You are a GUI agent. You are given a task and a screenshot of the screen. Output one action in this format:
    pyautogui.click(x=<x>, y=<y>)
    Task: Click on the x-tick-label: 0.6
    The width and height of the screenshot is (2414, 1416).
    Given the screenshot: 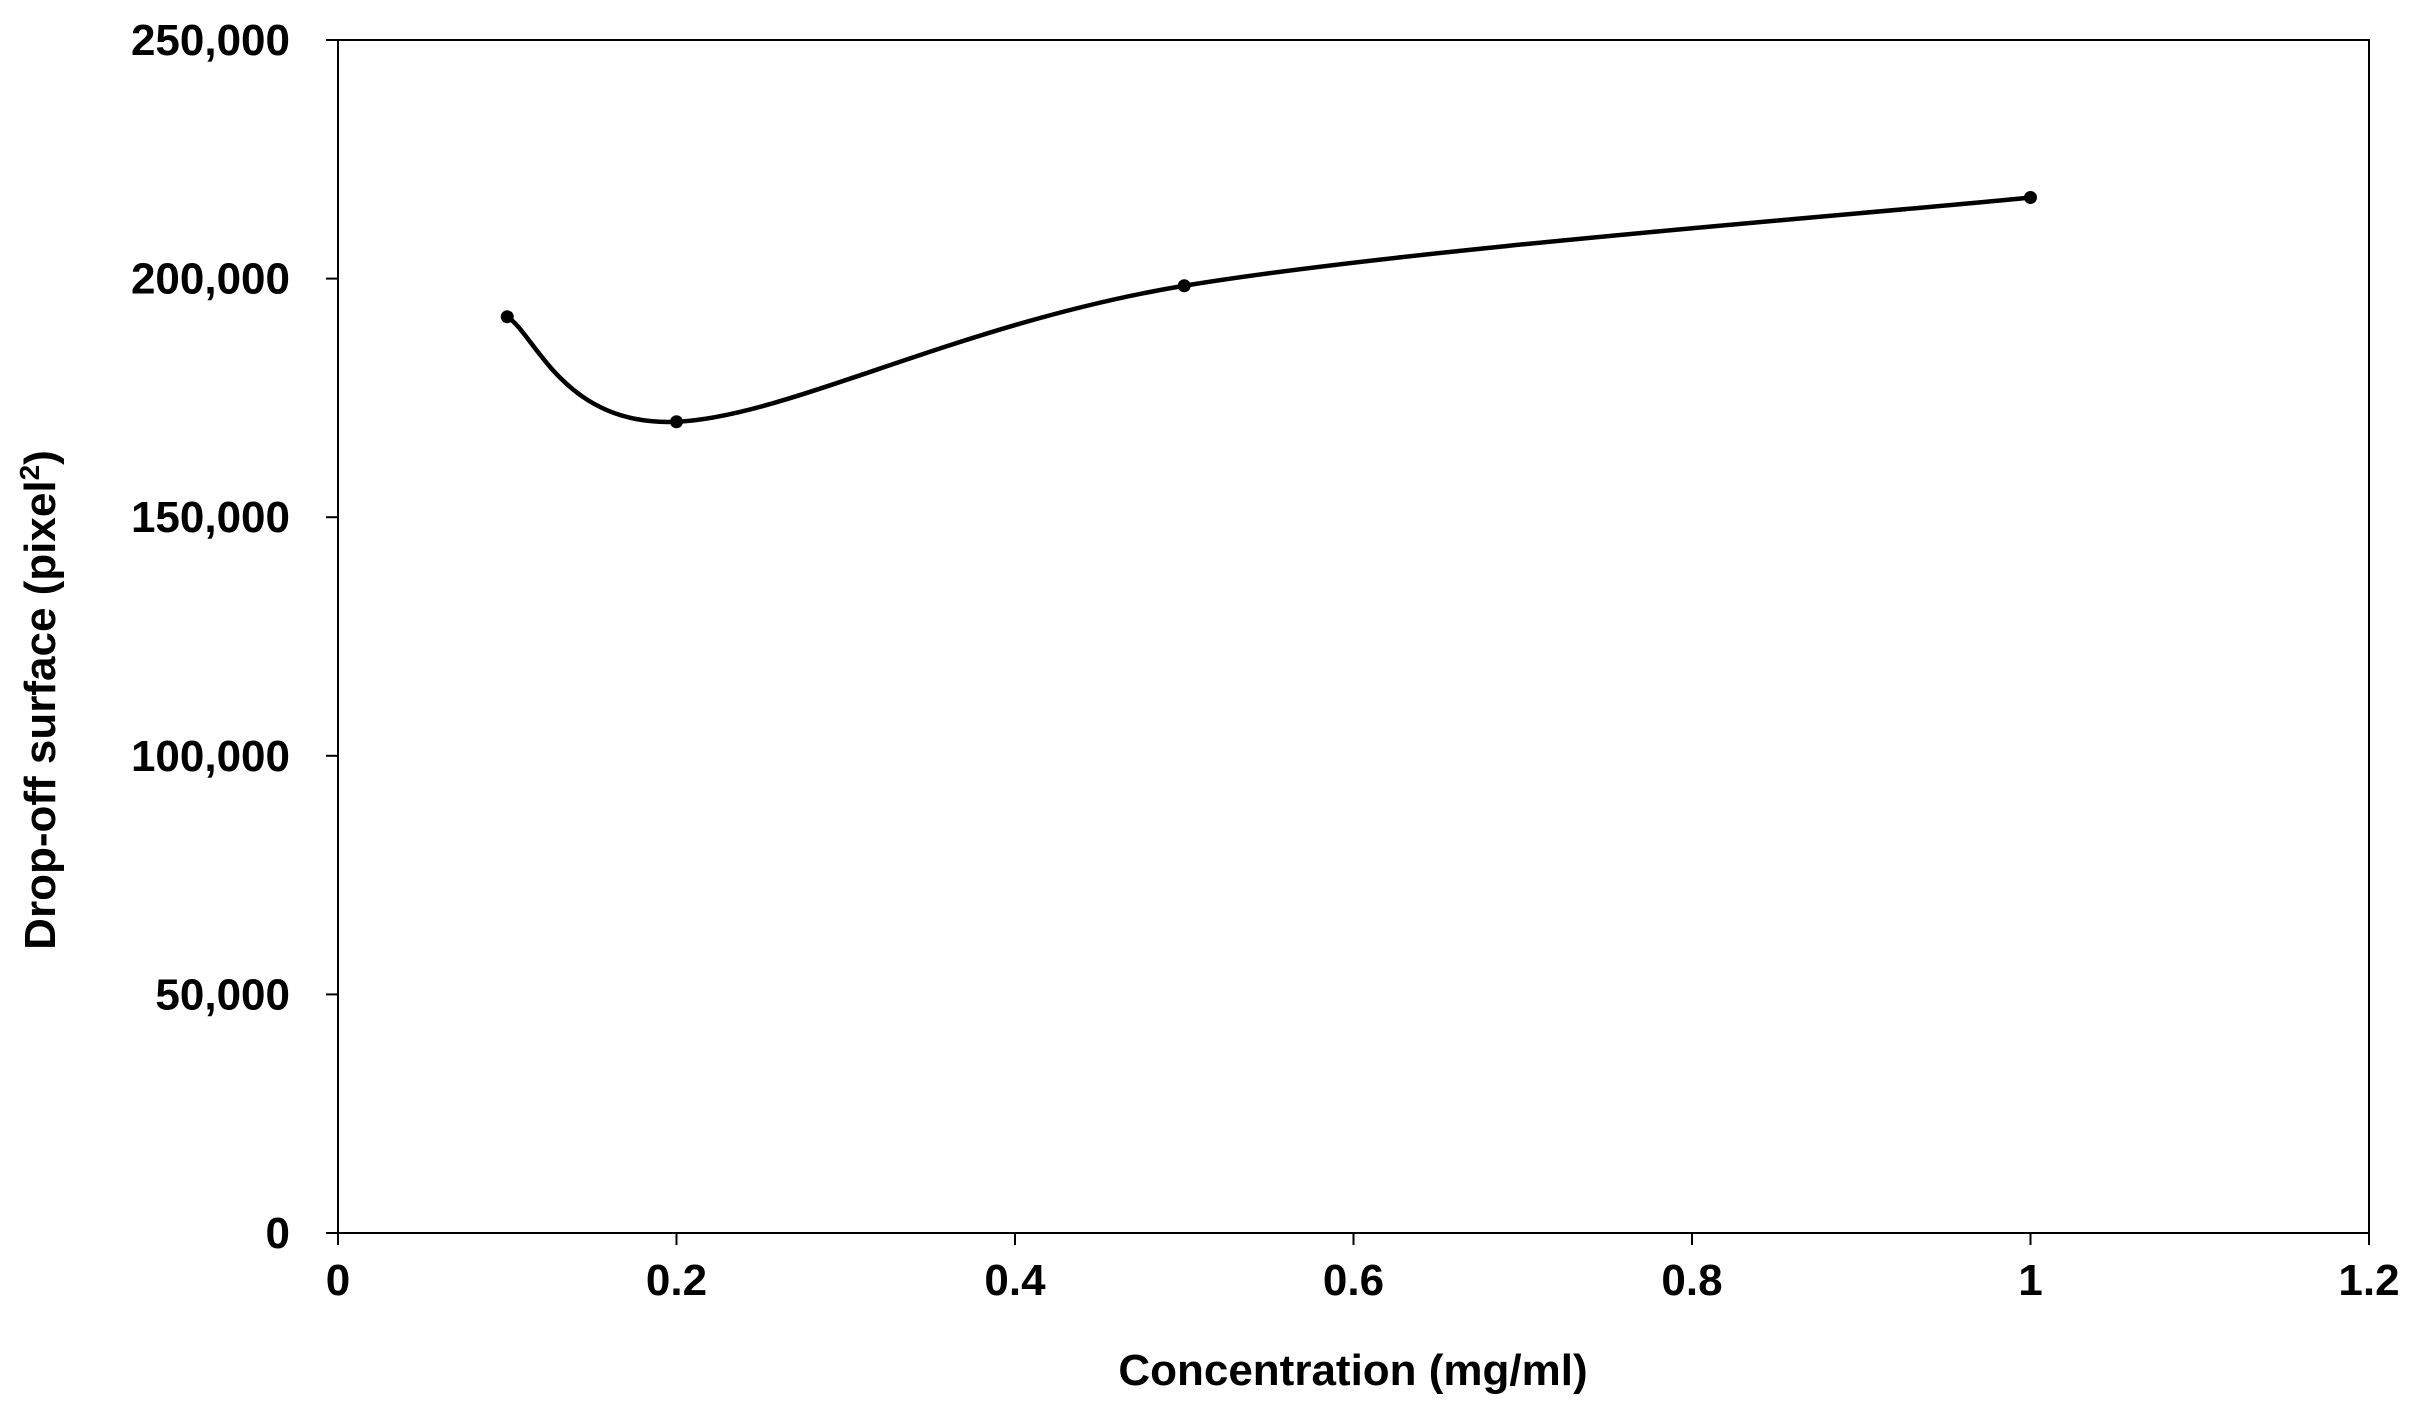 What is the action you would take?
    pyautogui.click(x=1353, y=1280)
    